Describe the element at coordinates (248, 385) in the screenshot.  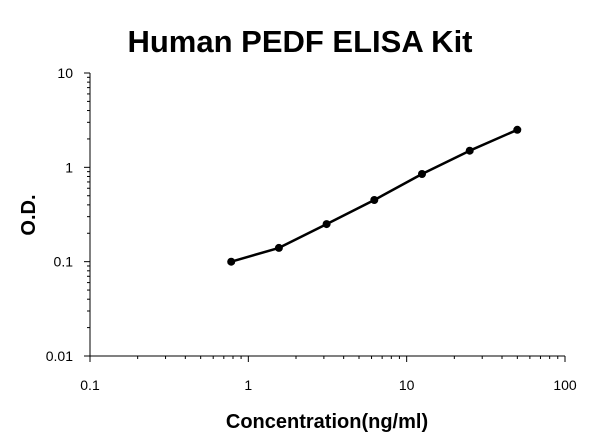
I see `x-tick-label: 1` at that location.